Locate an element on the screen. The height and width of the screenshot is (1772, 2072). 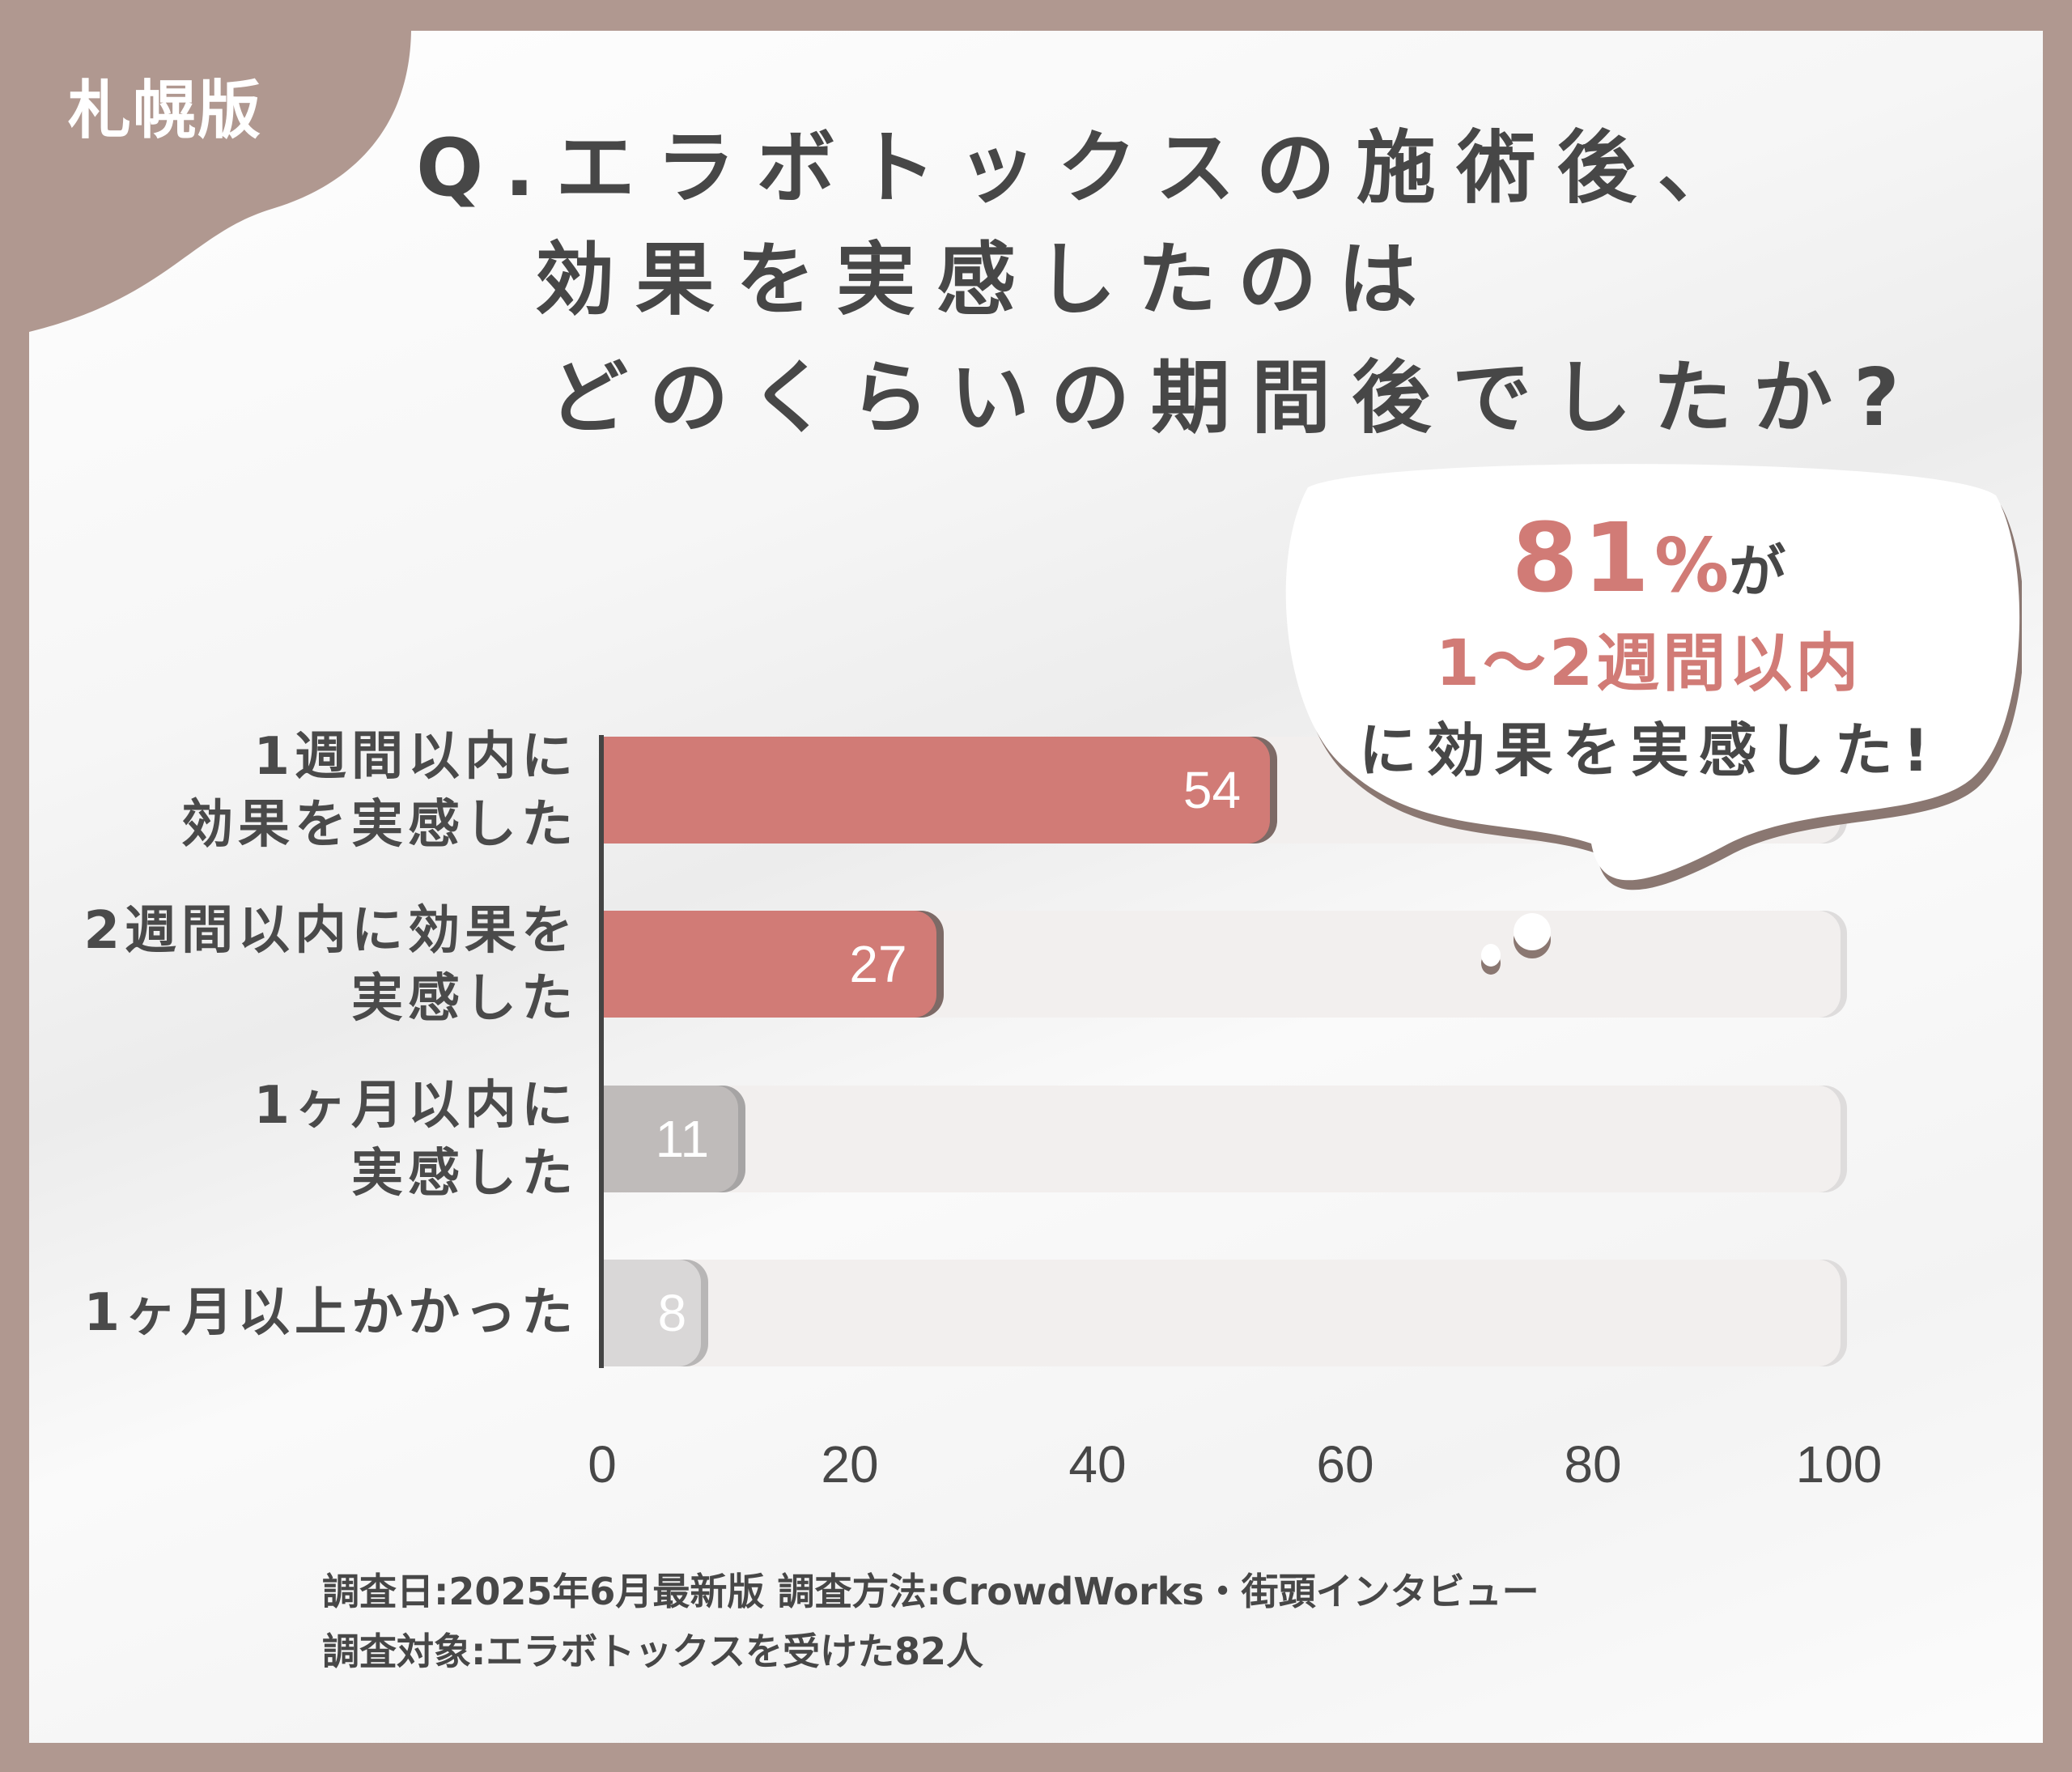
bar-1-month: 11 is located at coordinates (670, 1139).